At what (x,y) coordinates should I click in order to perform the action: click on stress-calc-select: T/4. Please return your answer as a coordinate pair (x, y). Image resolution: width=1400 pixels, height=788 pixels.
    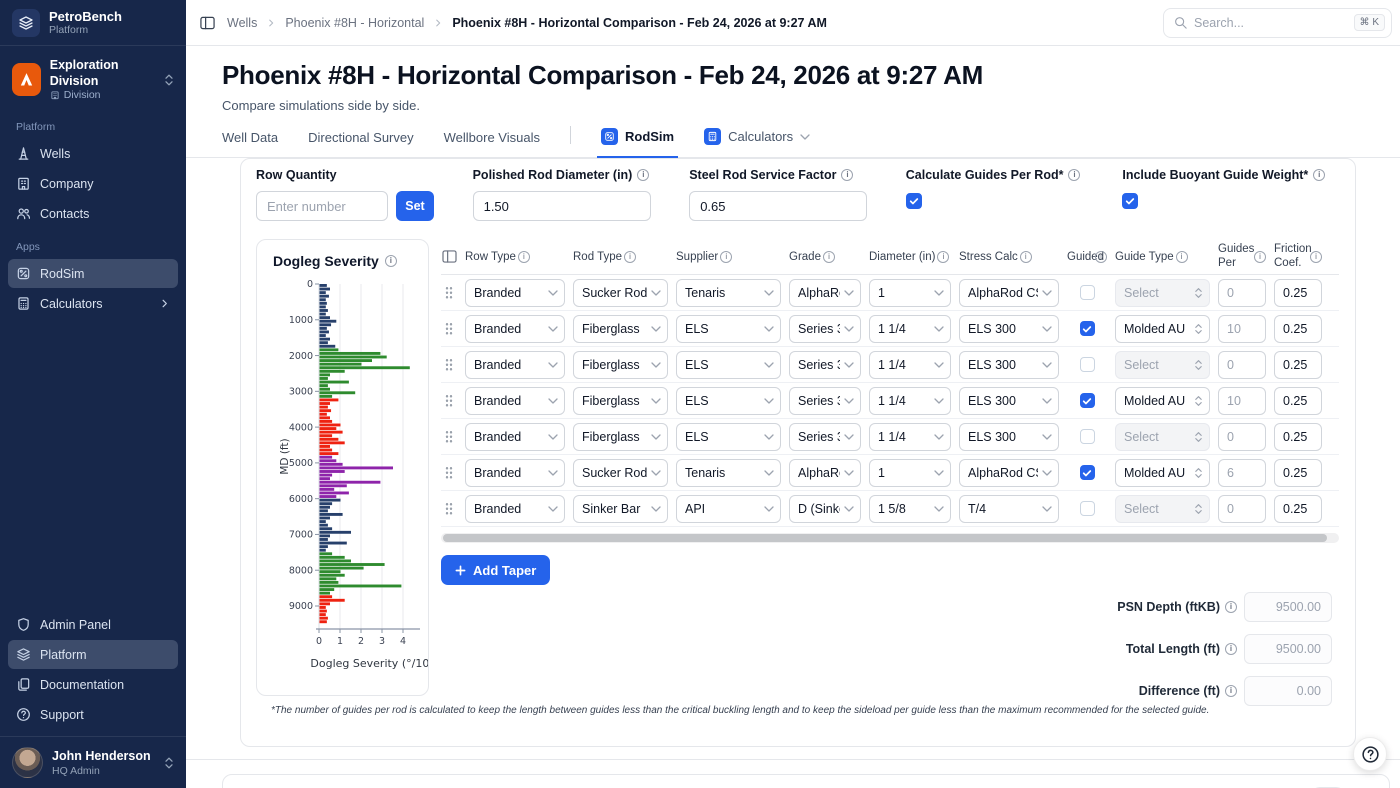
    Looking at the image, I should click on (1009, 508).